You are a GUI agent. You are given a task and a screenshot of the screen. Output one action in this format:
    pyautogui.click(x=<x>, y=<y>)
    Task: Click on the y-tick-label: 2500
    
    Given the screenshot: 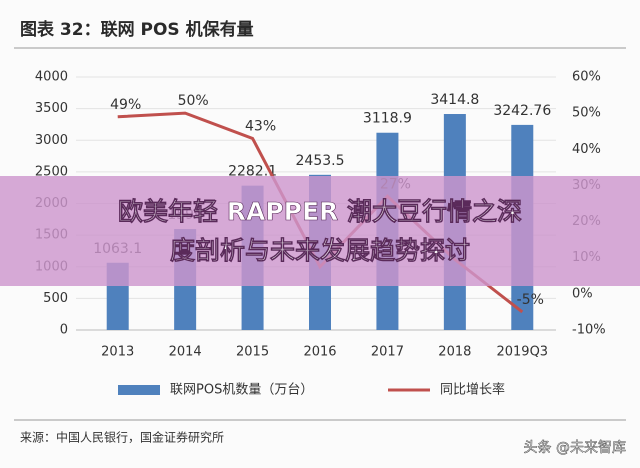 What is the action you would take?
    pyautogui.click(x=51, y=171)
    